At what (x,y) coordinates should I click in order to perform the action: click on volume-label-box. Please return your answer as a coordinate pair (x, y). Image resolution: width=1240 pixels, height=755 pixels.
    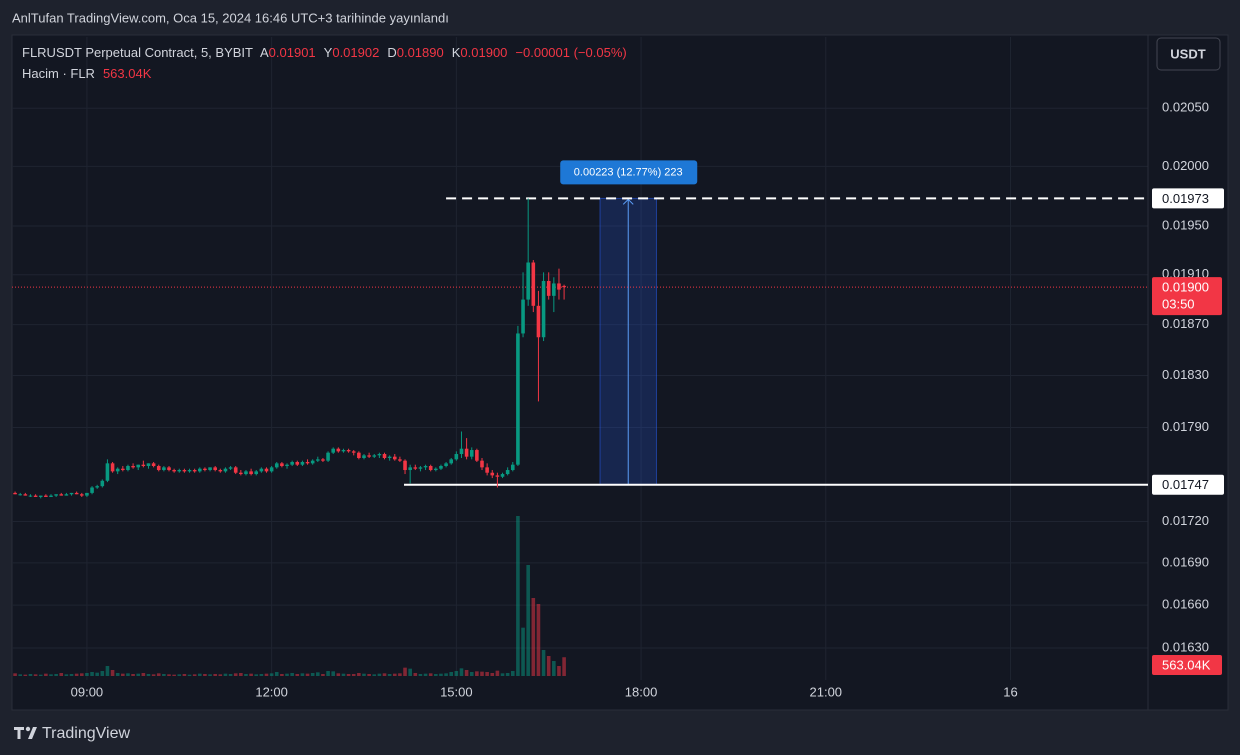
    Looking at the image, I should click on (1187, 665).